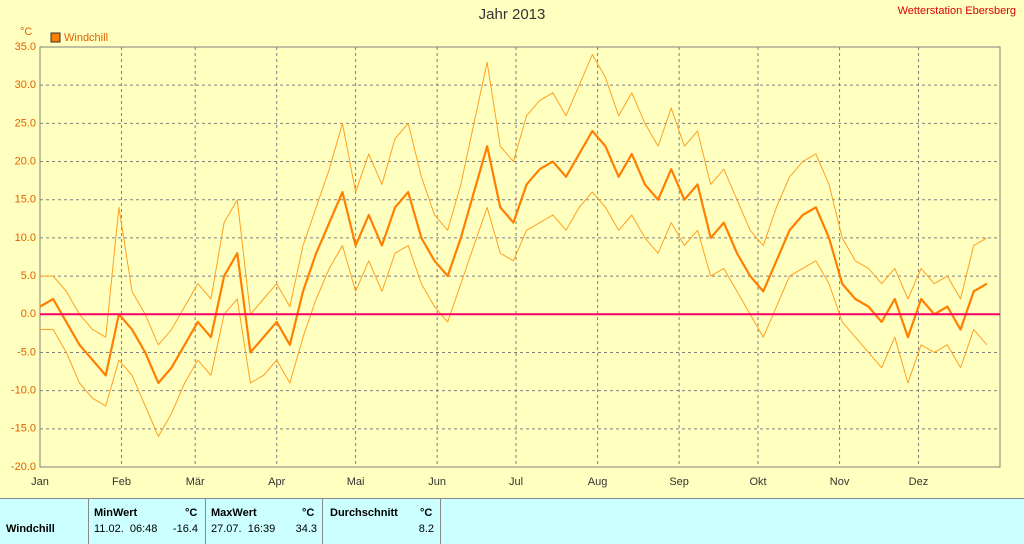 The width and height of the screenshot is (1024, 544). Describe the element at coordinates (28, 314) in the screenshot. I see `y-tick-label: 0.0` at that location.